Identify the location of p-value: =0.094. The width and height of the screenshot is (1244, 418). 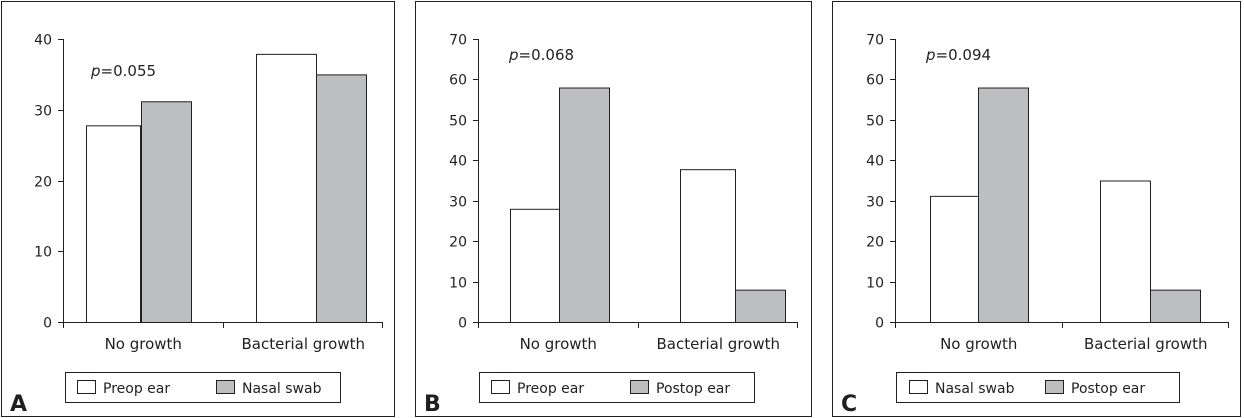
(964, 55).